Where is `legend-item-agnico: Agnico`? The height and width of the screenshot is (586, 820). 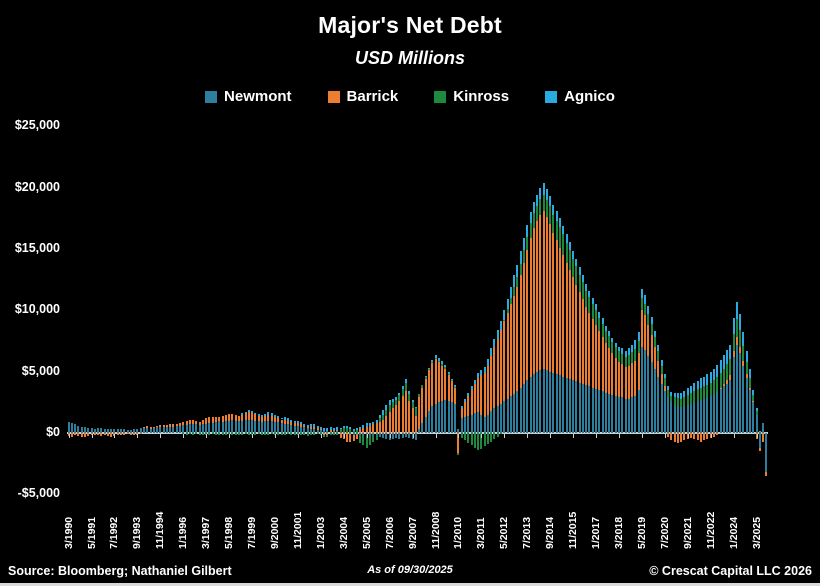
legend-item-agnico: Agnico is located at coordinates (580, 96).